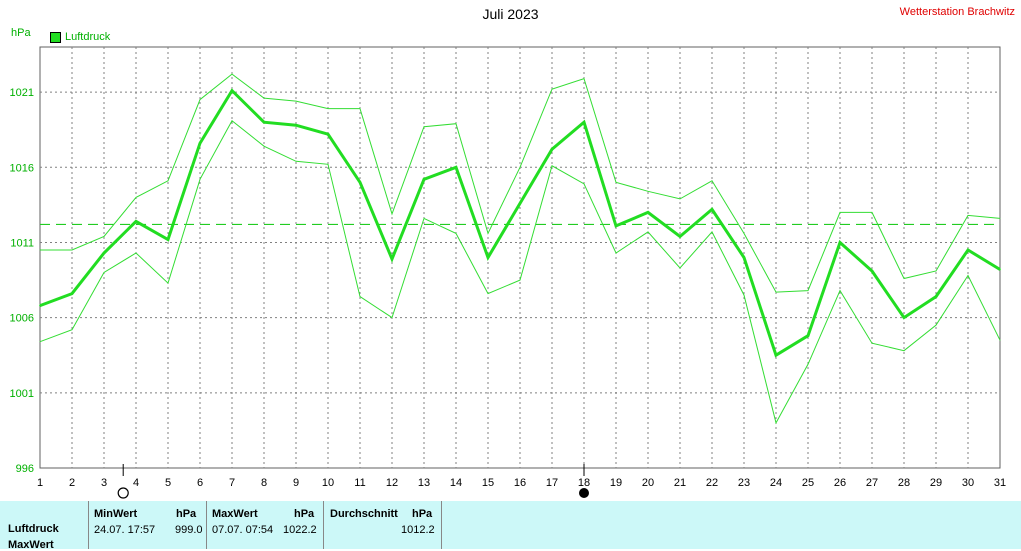  Describe the element at coordinates (186, 514) in the screenshot. I see `min-unit: hPa` at that location.